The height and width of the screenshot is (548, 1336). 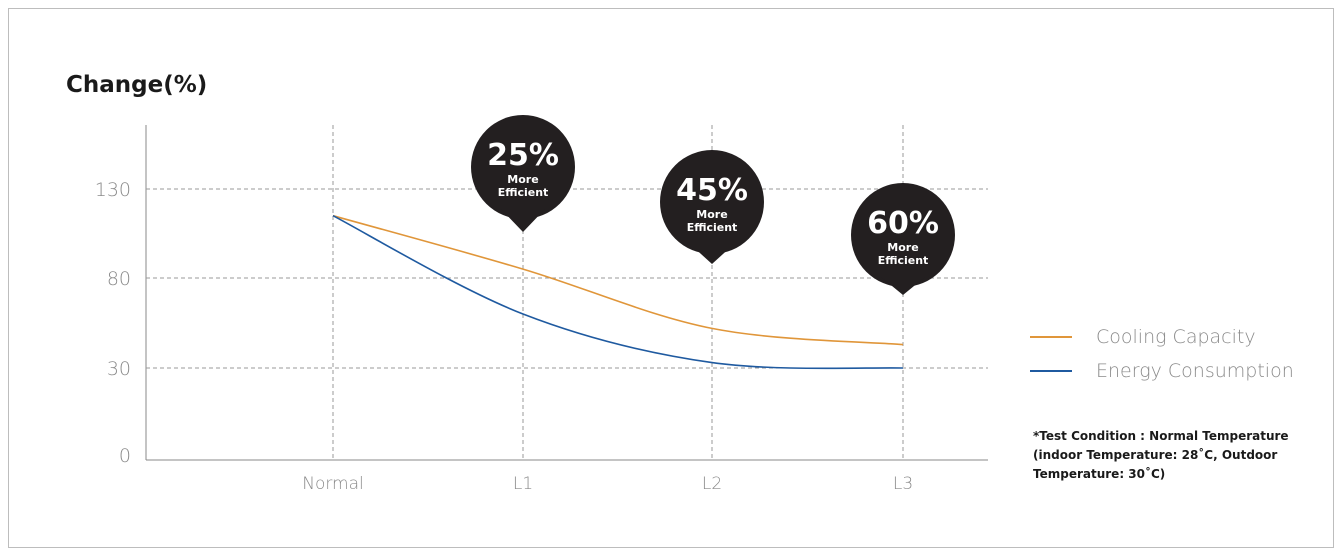 What do you see at coordinates (902, 247) in the screenshot?
I see `callout-line1-l3: More` at bounding box center [902, 247].